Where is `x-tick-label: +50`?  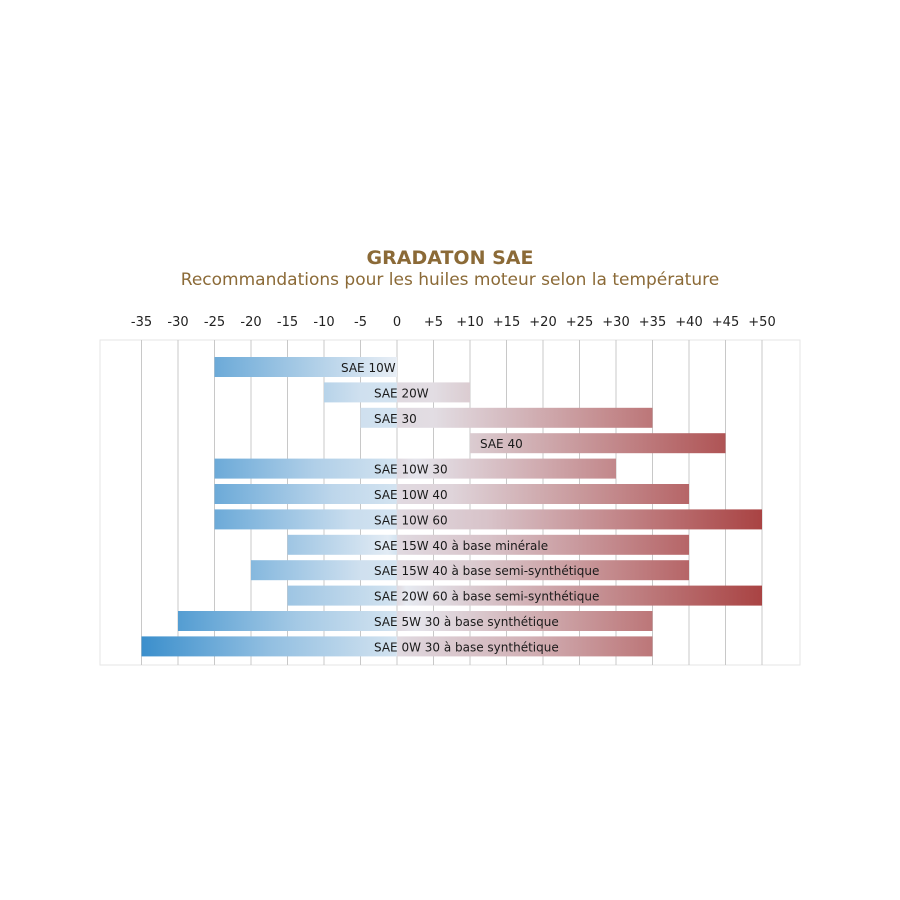 x-tick-label: +50 is located at coordinates (761, 322).